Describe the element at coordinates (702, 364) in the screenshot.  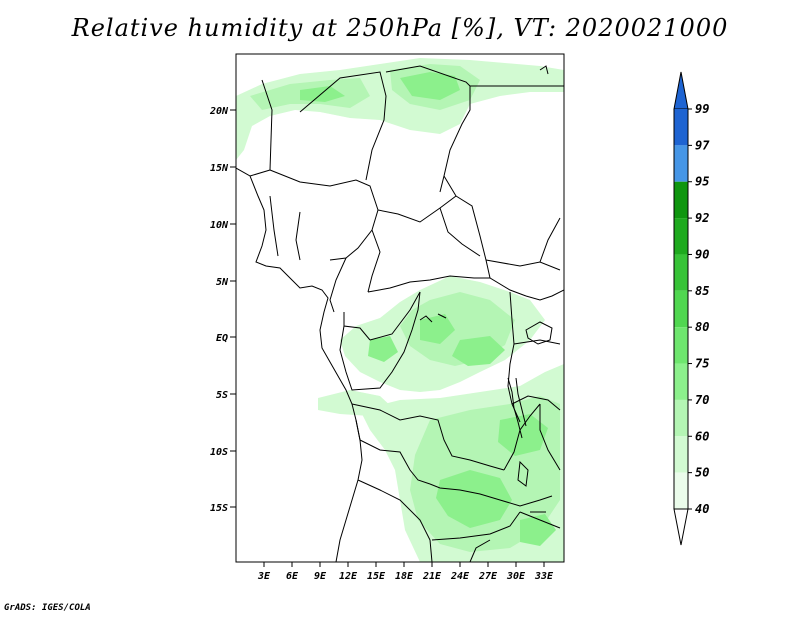
I see `colorbar-label: 75` at that location.